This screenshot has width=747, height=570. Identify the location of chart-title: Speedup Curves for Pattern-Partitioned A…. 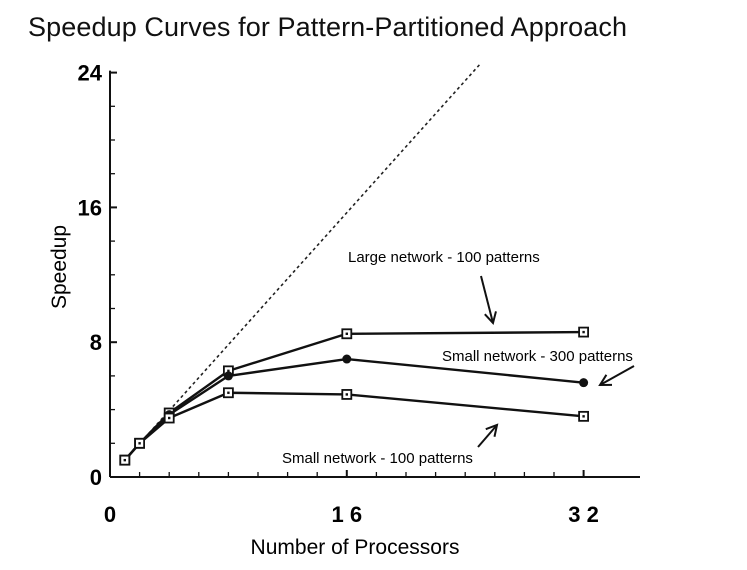
(328, 27).